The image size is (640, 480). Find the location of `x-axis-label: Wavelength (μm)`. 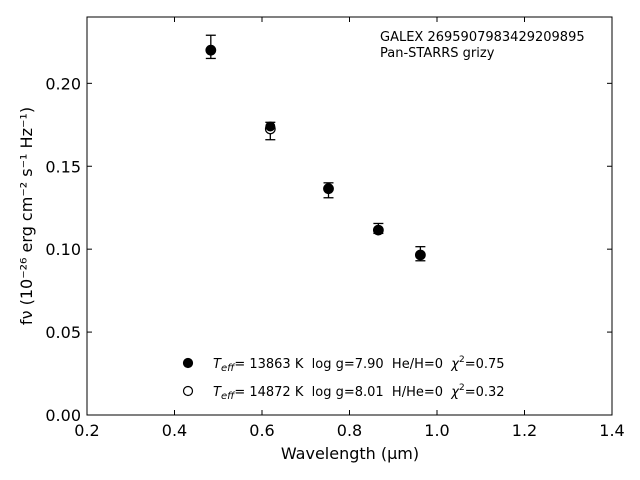

x-axis-label: Wavelength (μm) is located at coordinates (350, 453).